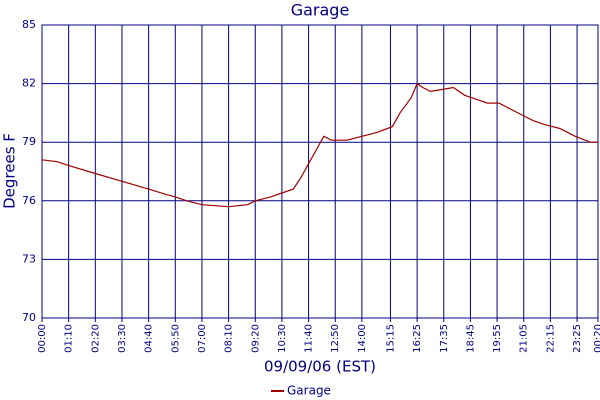 This screenshot has width=600, height=400. What do you see at coordinates (29, 317) in the screenshot?
I see `y-tick-label: 70` at bounding box center [29, 317].